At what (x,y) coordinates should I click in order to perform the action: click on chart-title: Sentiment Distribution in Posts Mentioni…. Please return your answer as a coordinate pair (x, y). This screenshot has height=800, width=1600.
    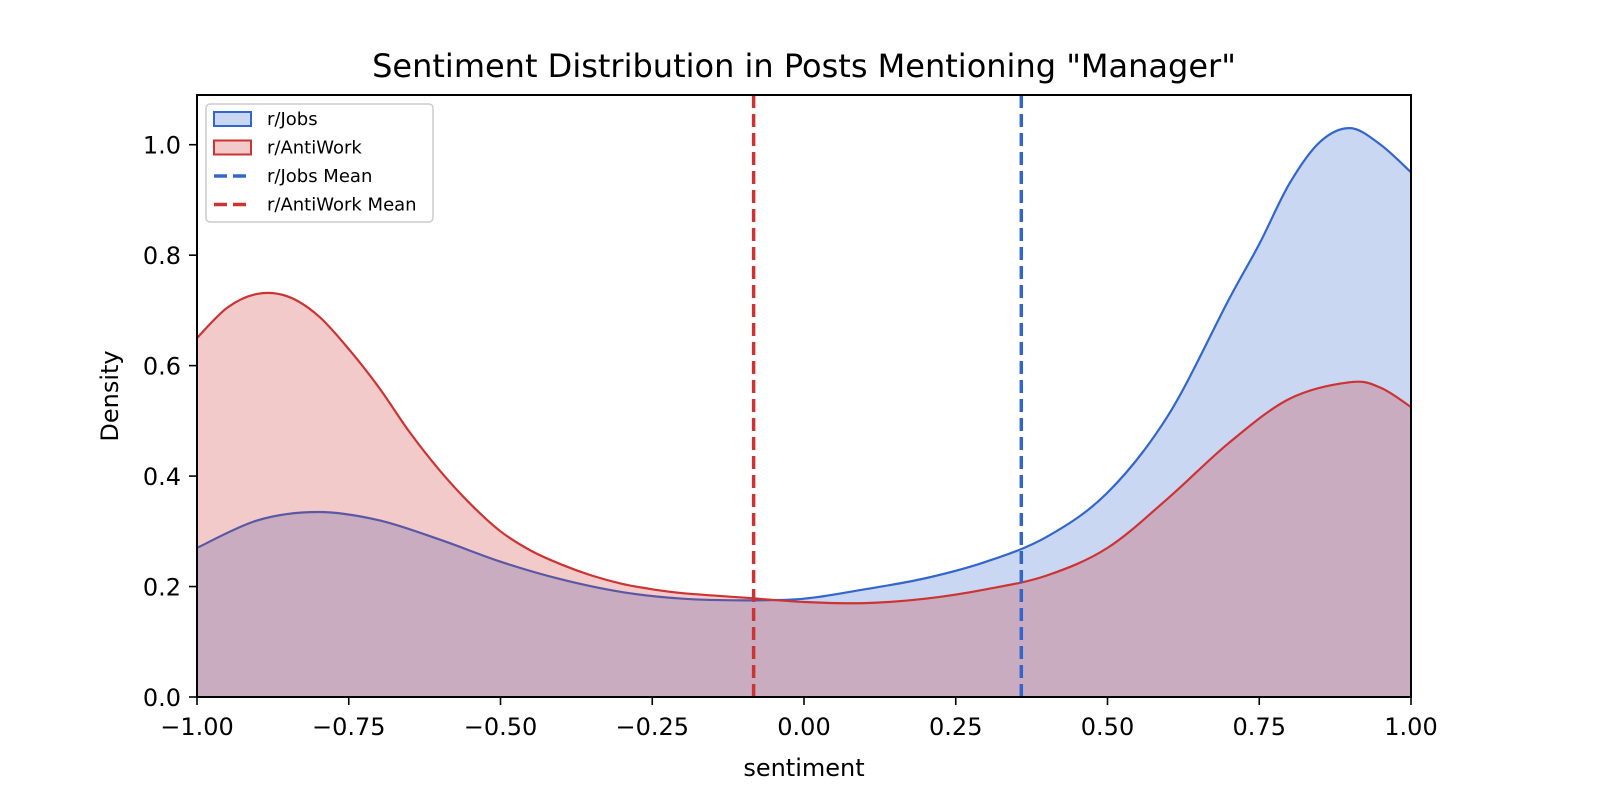
    Looking at the image, I should click on (804, 66).